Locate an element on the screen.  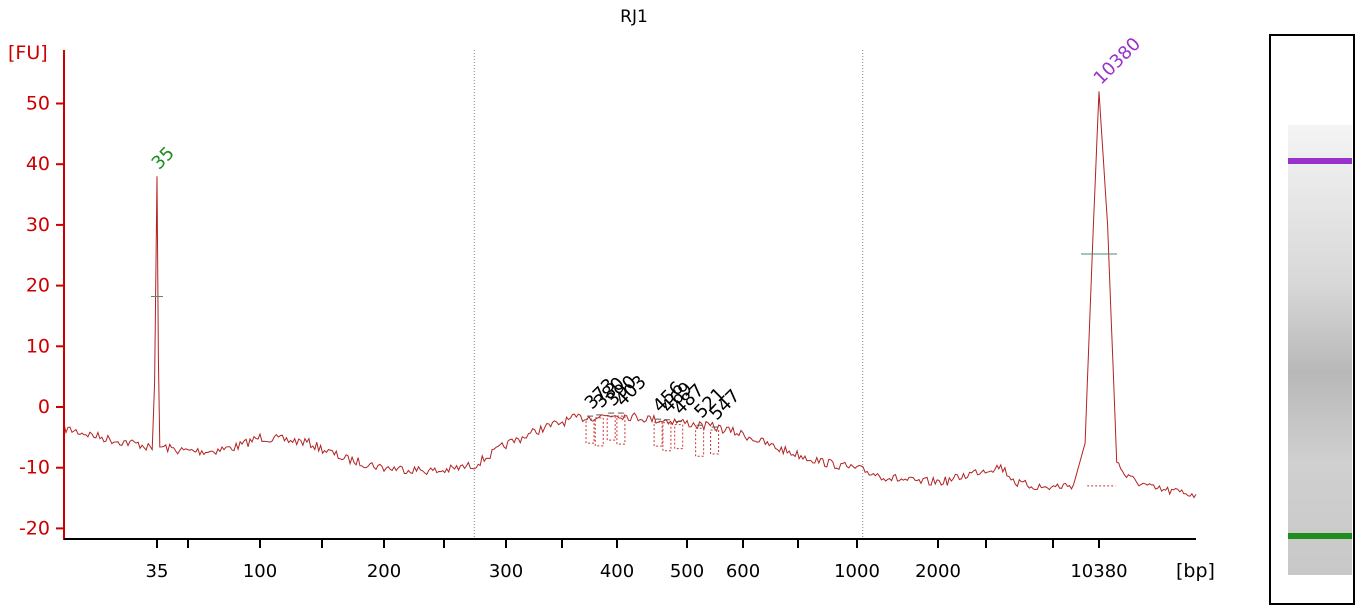
y-tick-label: -20 is located at coordinates (34, 528).